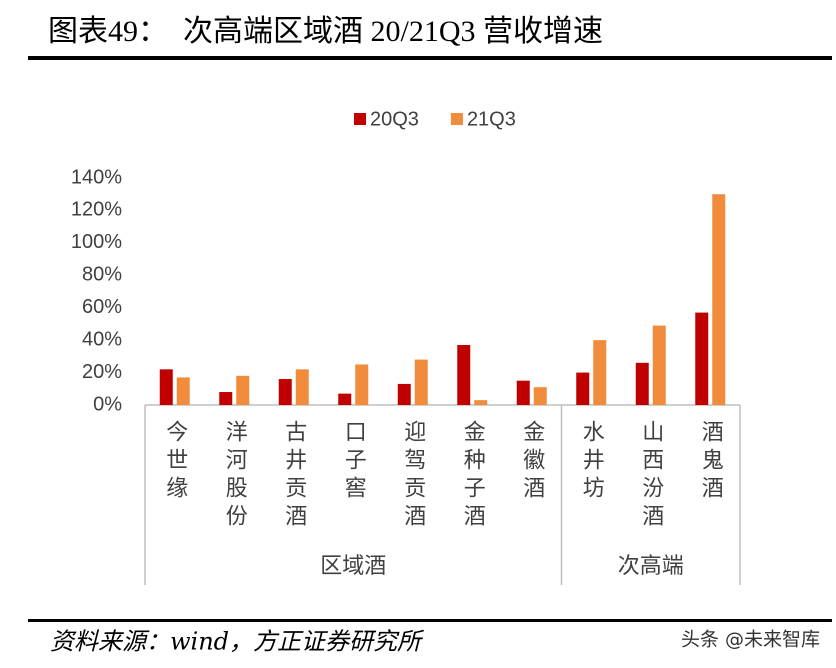 The height and width of the screenshot is (668, 836). What do you see at coordinates (430, 58) in the screenshot?
I see `title-rule` at bounding box center [430, 58].